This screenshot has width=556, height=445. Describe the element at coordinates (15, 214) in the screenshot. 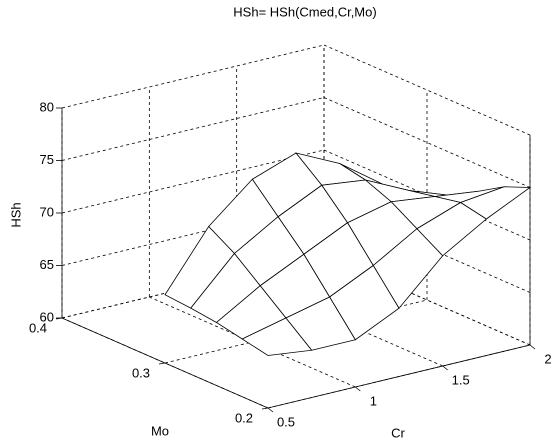

I see `z-axis-label: HSh` at that location.